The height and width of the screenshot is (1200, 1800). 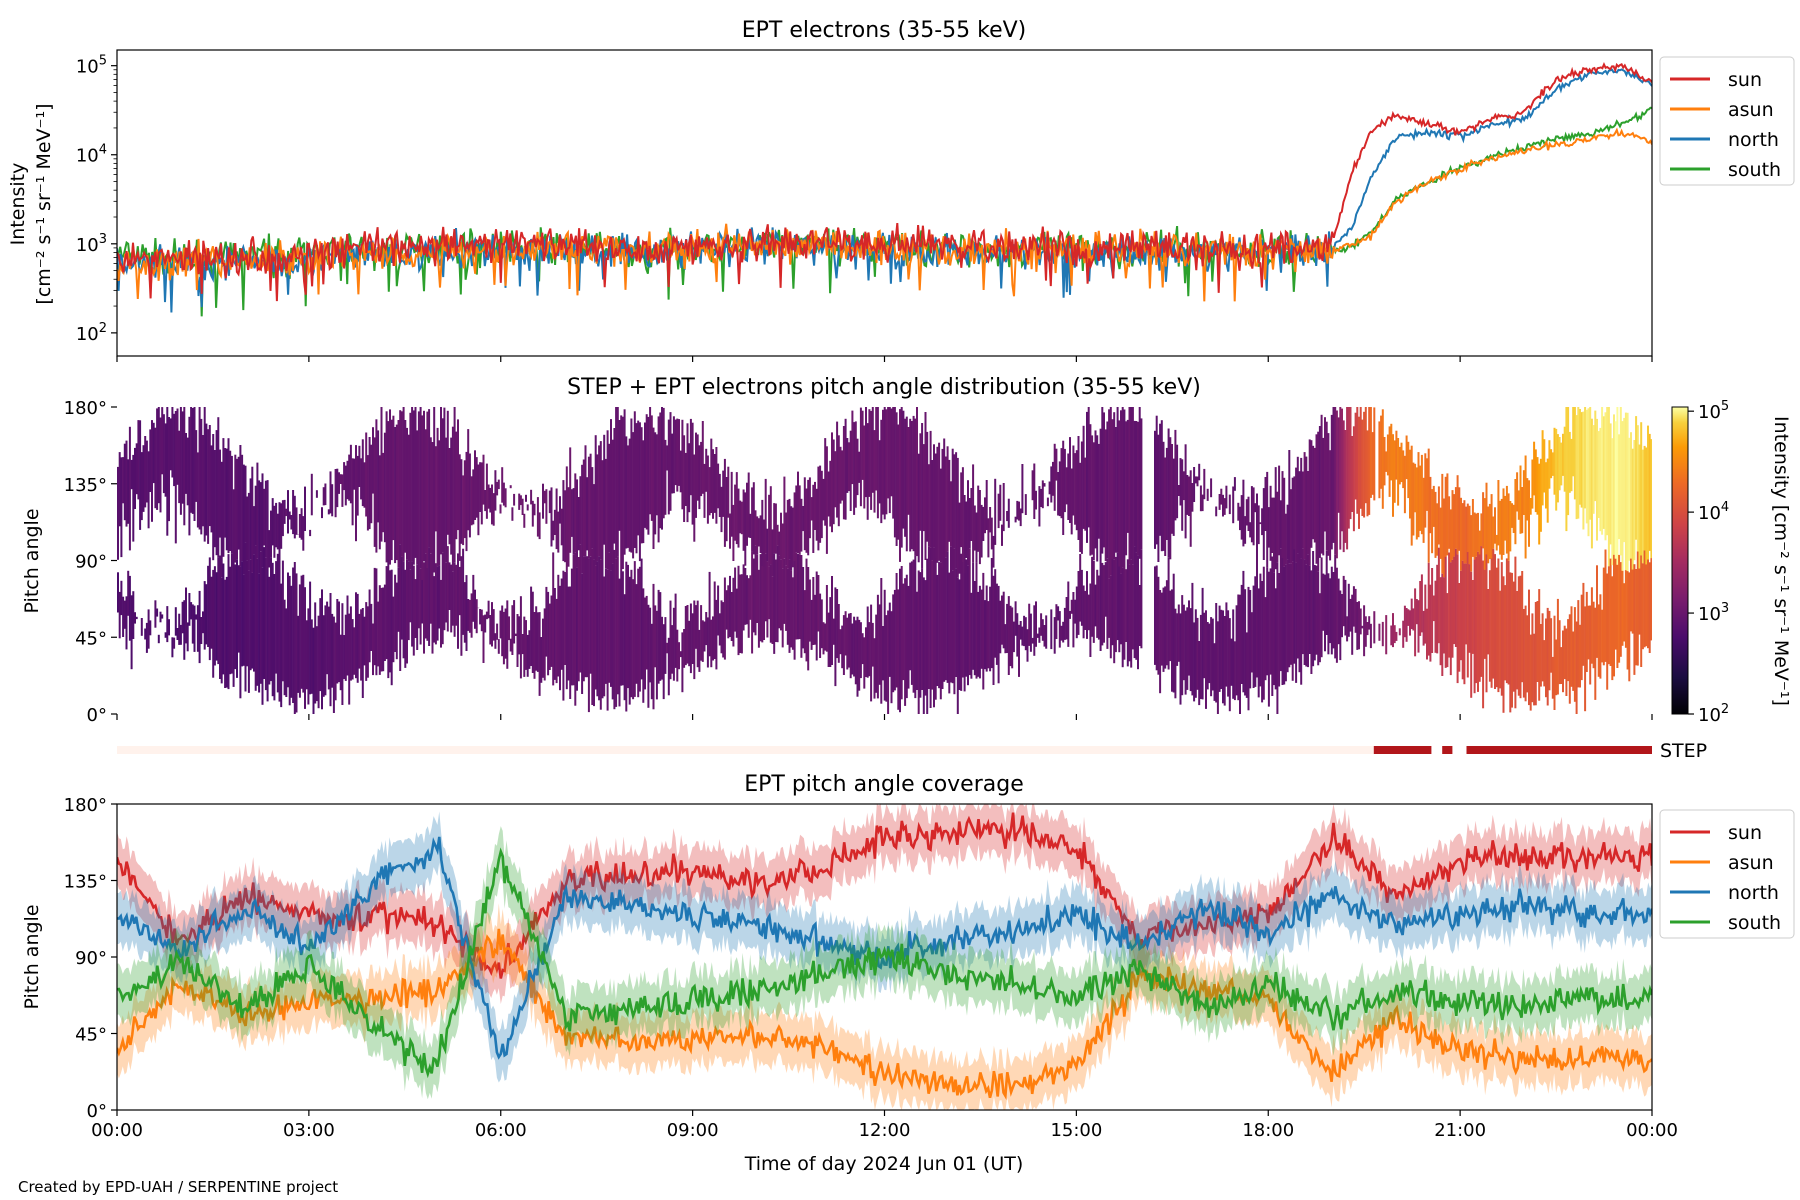 I want to click on credit-text: Created by EPD-UAH / SERPENTINE project, so click(x=178, y=1187).